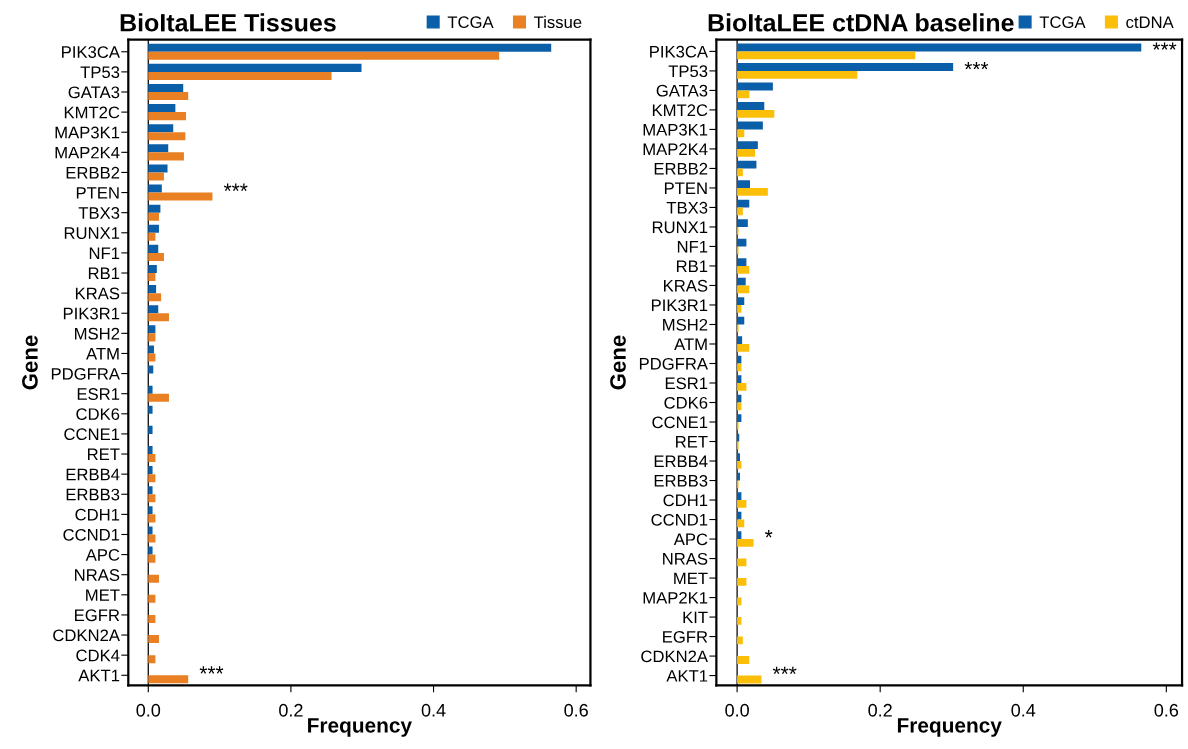 The image size is (1188, 749). I want to click on legend-label: Tissue, so click(558, 22).